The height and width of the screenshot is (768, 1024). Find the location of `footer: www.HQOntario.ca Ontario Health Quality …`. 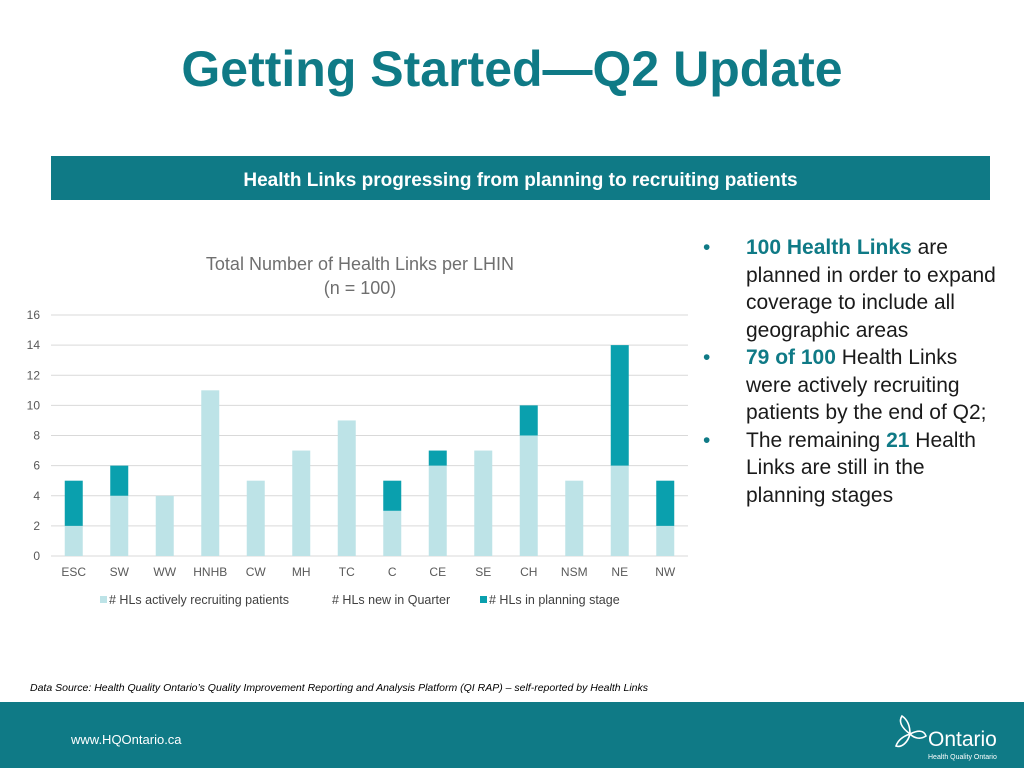

footer: www.HQOntario.ca Ontario Health Quality … is located at coordinates (512, 735).